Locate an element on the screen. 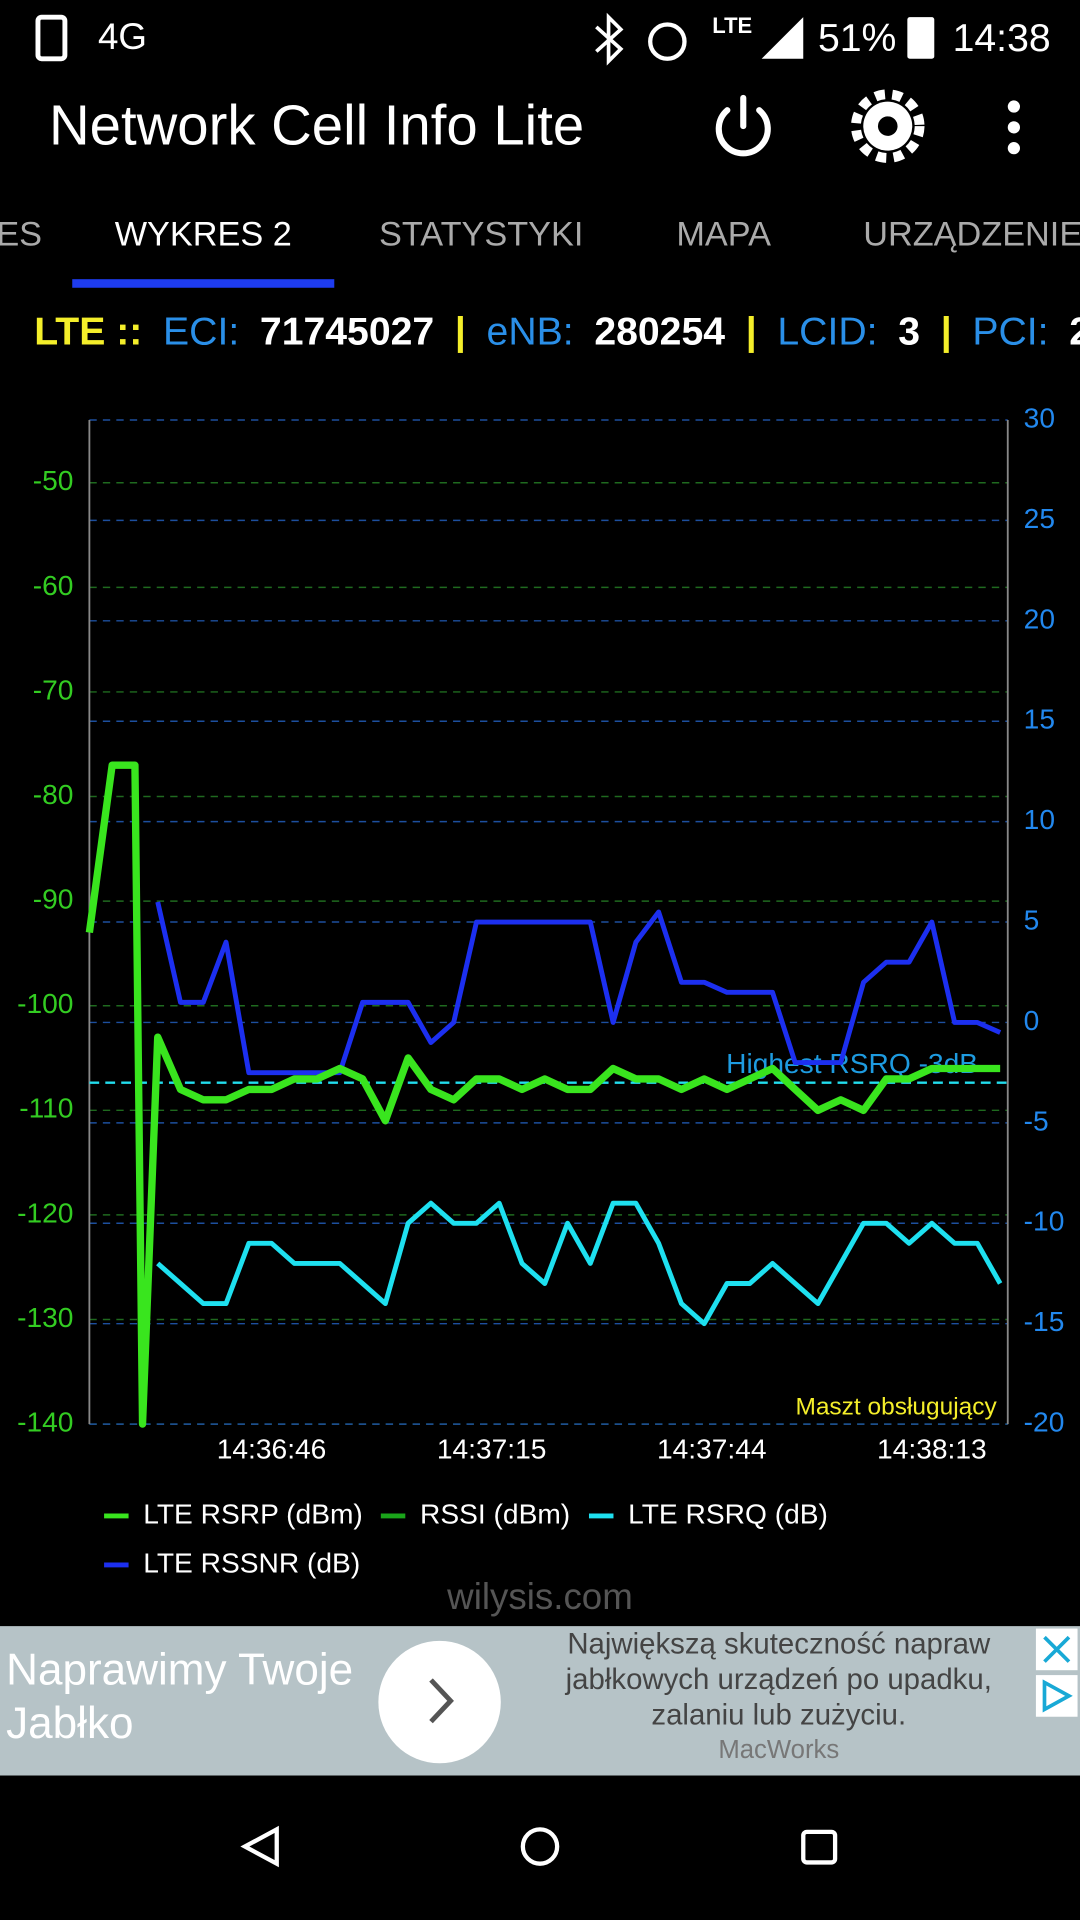  y2-tick-label: 15 is located at coordinates (1039, 719).